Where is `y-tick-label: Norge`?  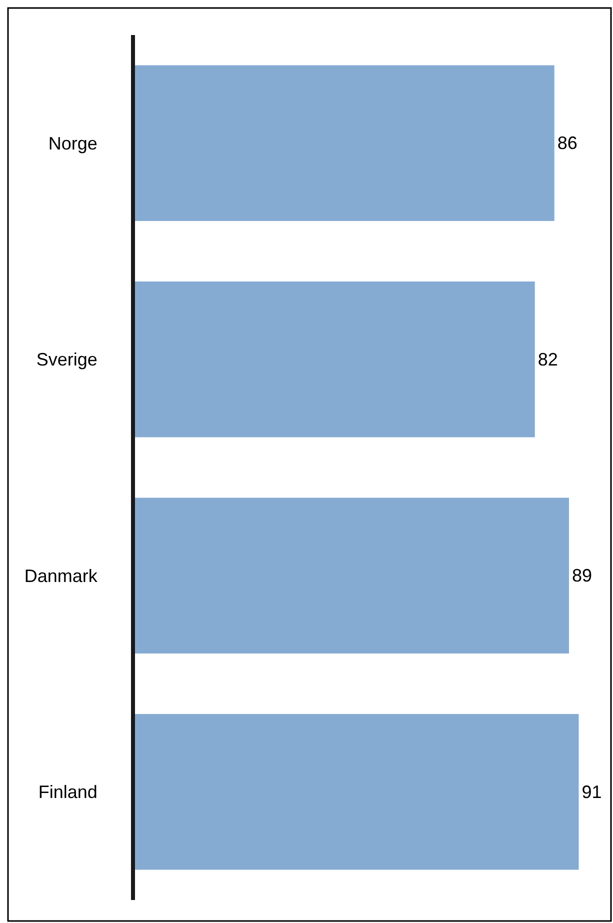
y-tick-label: Norge is located at coordinates (73, 143).